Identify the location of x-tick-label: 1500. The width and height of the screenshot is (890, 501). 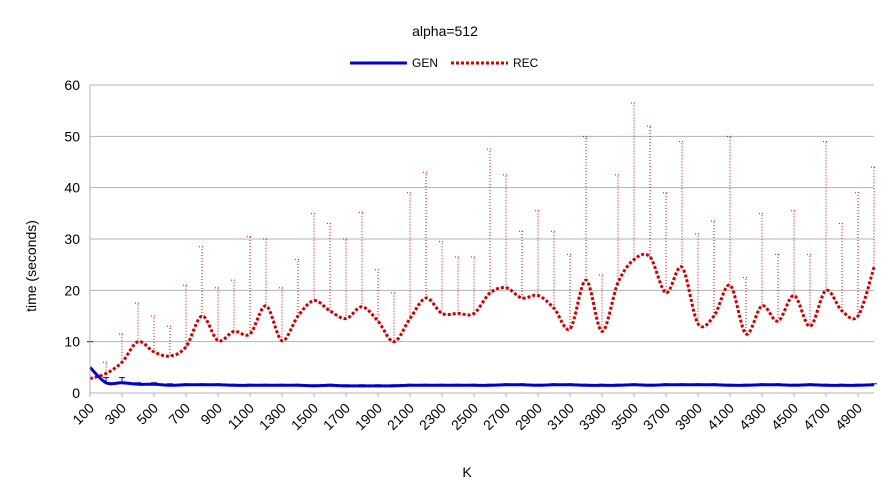
(304, 416).